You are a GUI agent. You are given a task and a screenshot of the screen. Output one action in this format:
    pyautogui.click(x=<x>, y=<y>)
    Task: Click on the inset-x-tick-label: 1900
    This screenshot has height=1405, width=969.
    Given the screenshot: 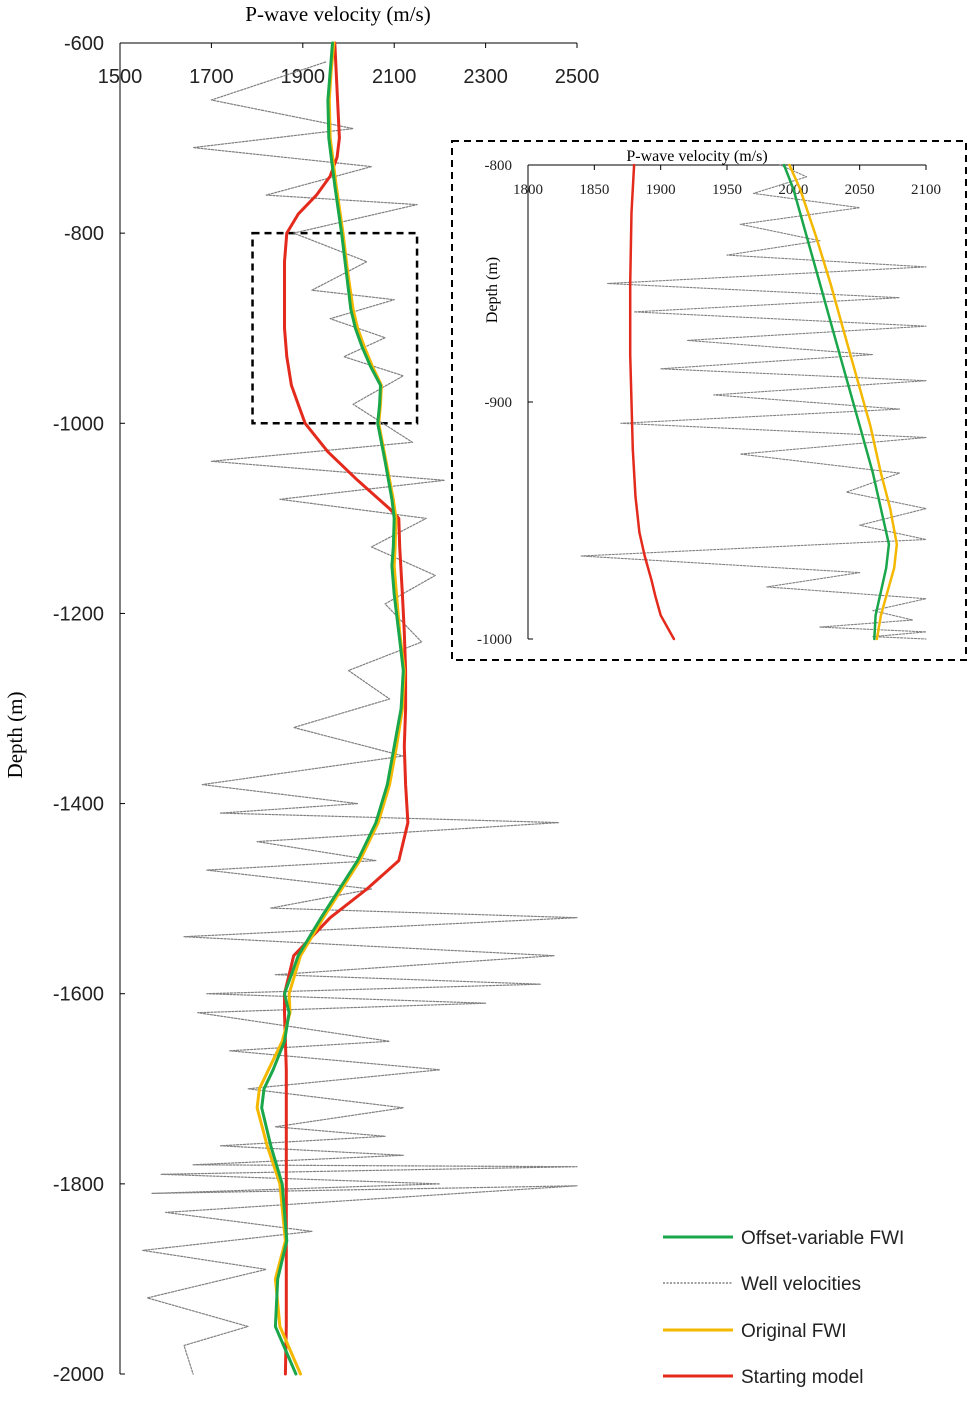 What is the action you would take?
    pyautogui.click(x=661, y=190)
    